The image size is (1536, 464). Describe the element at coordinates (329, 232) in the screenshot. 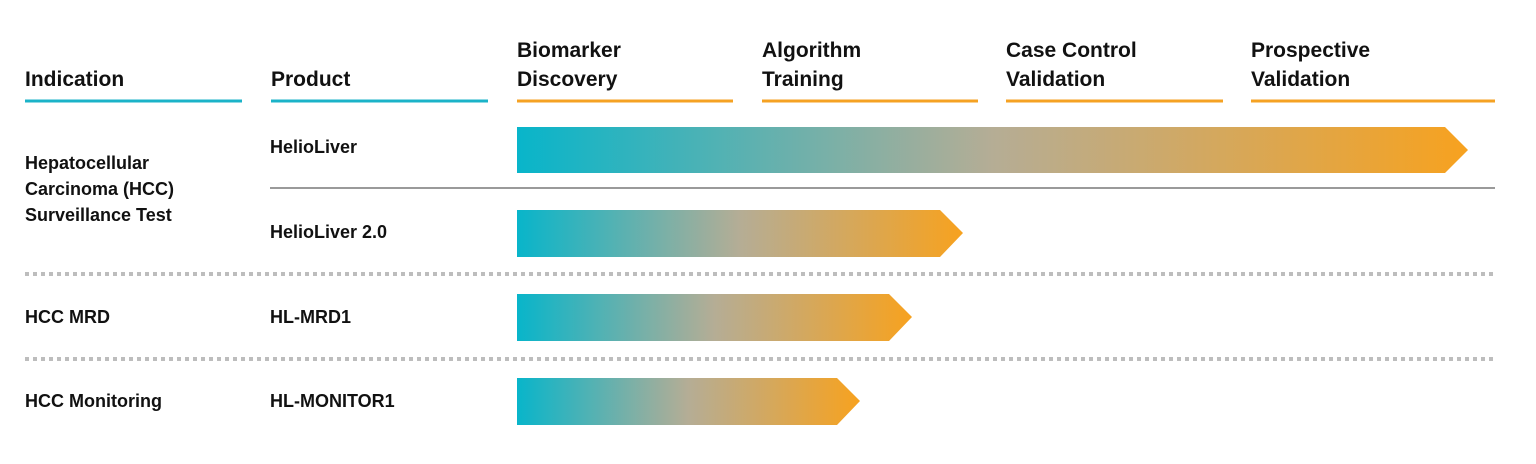

I see `product: HelioLiver 2.0` at that location.